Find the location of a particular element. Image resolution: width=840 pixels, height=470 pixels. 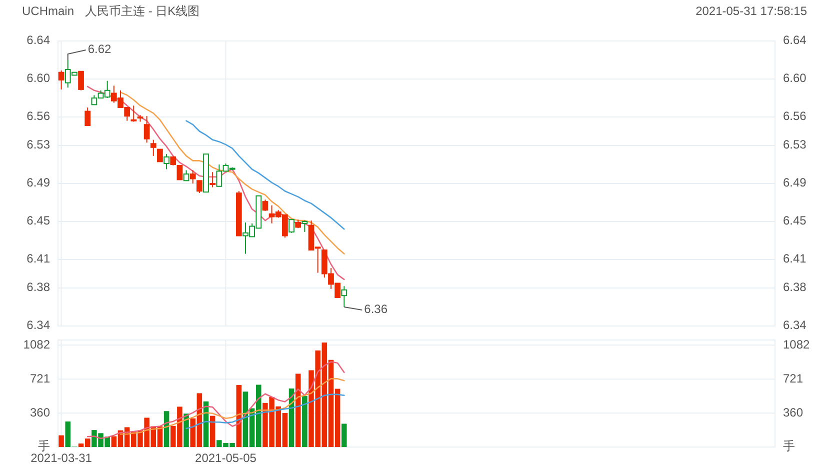

y-tick-label: 6.38 is located at coordinates (38, 287).